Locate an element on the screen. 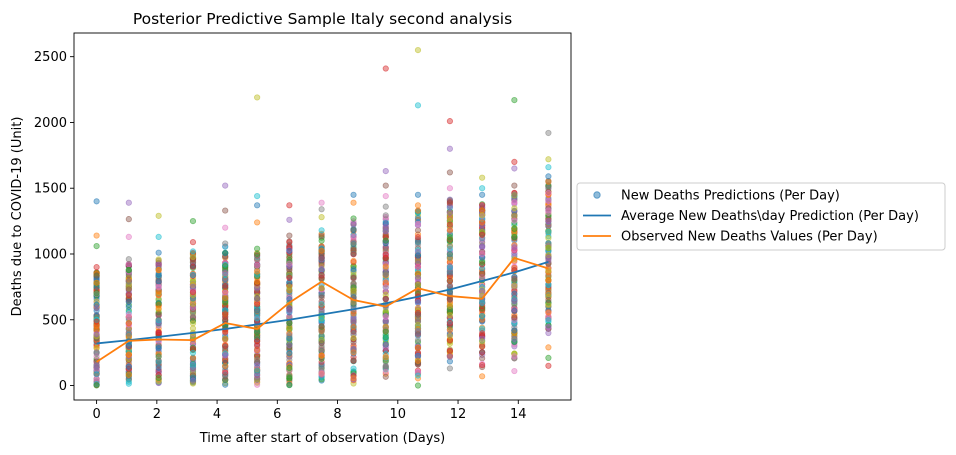  x-axis: 0 2 4 6 8 10 12 14 is located at coordinates (309, 411).